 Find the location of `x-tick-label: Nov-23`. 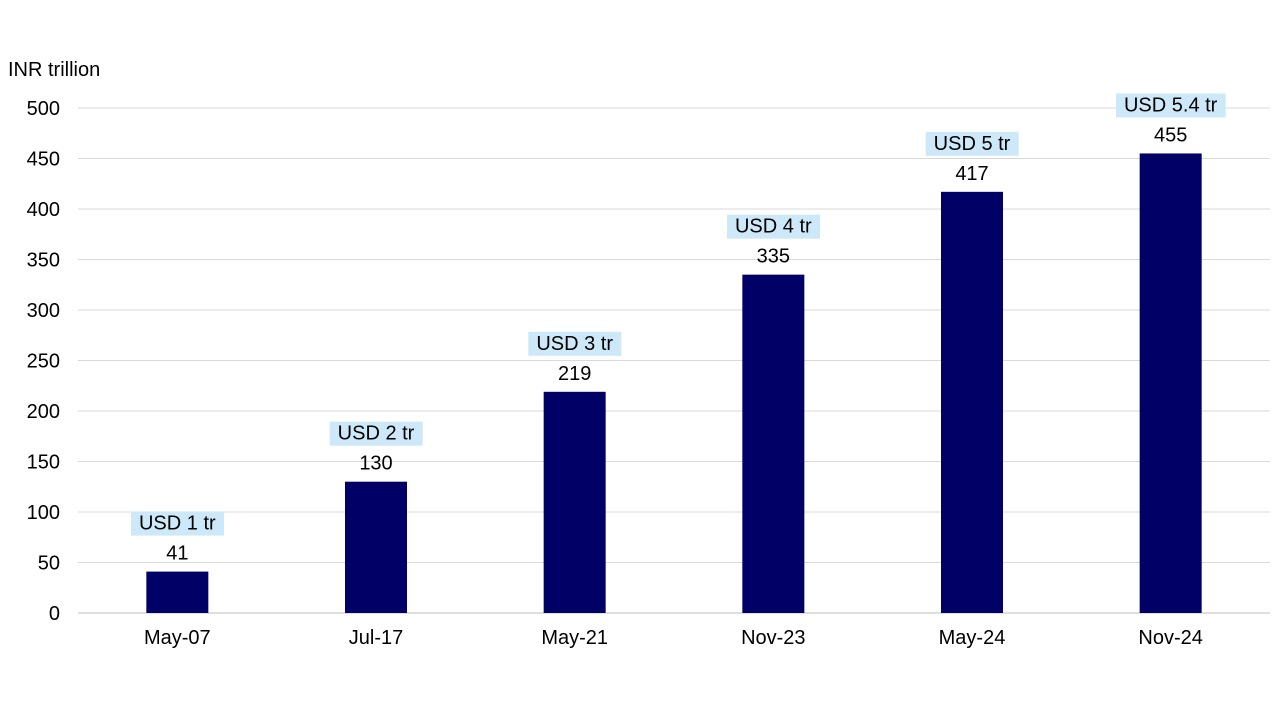

x-tick-label: Nov-23 is located at coordinates (773, 638).